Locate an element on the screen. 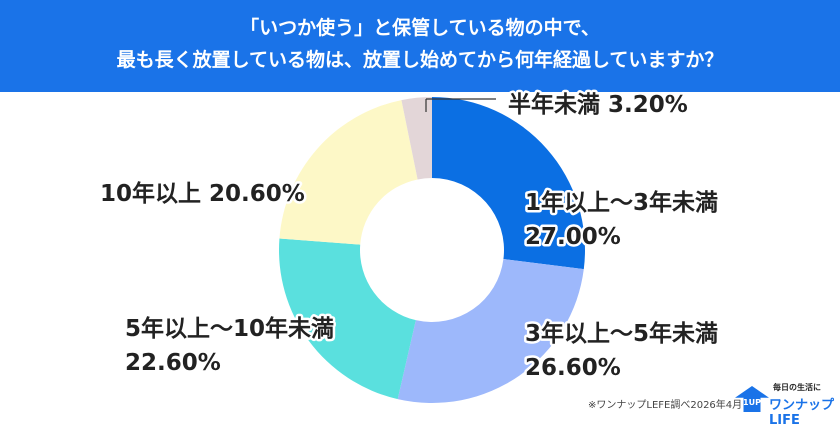  label-slice-1-value: 27.00% is located at coordinates (573, 237).